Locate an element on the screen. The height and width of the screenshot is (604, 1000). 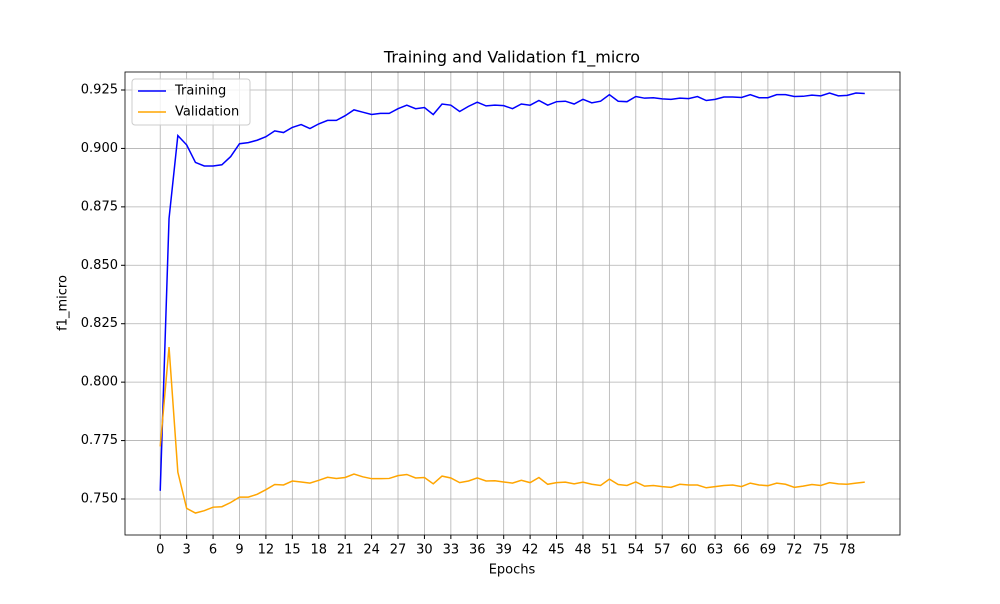
x-tick-label: 33 is located at coordinates (451, 550).